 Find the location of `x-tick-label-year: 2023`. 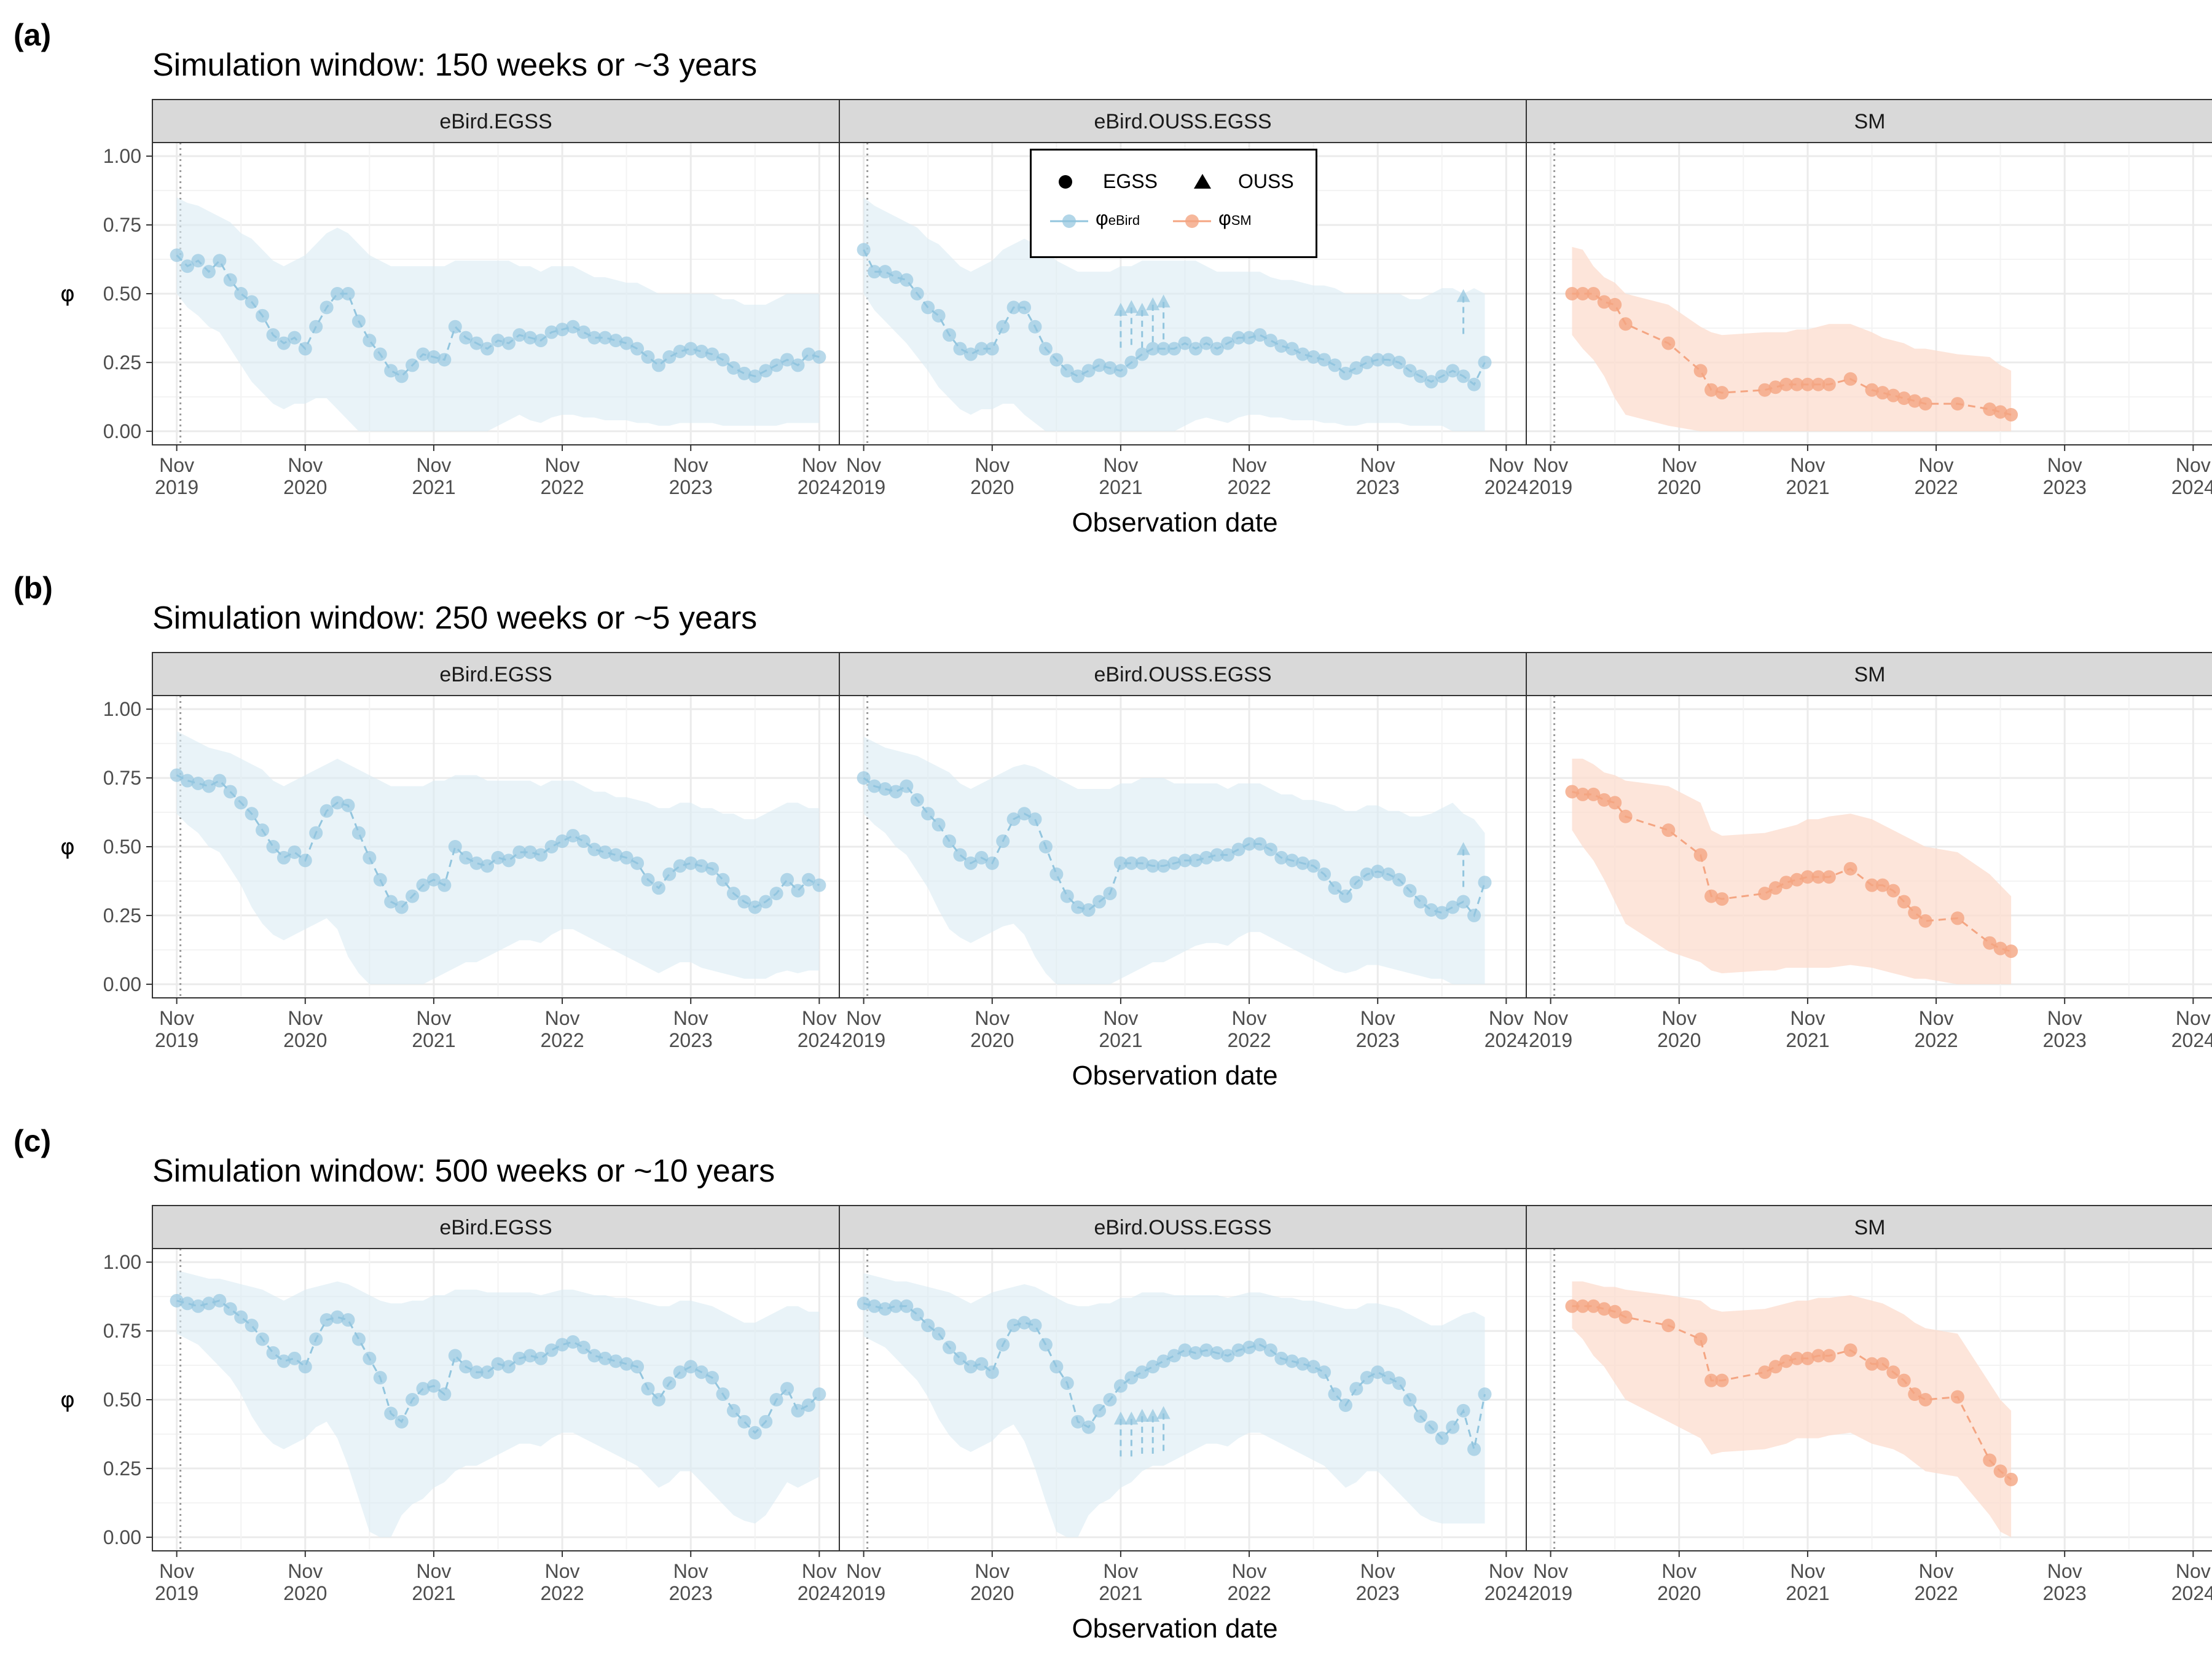

x-tick-label-year: 2023 is located at coordinates (2065, 1040).